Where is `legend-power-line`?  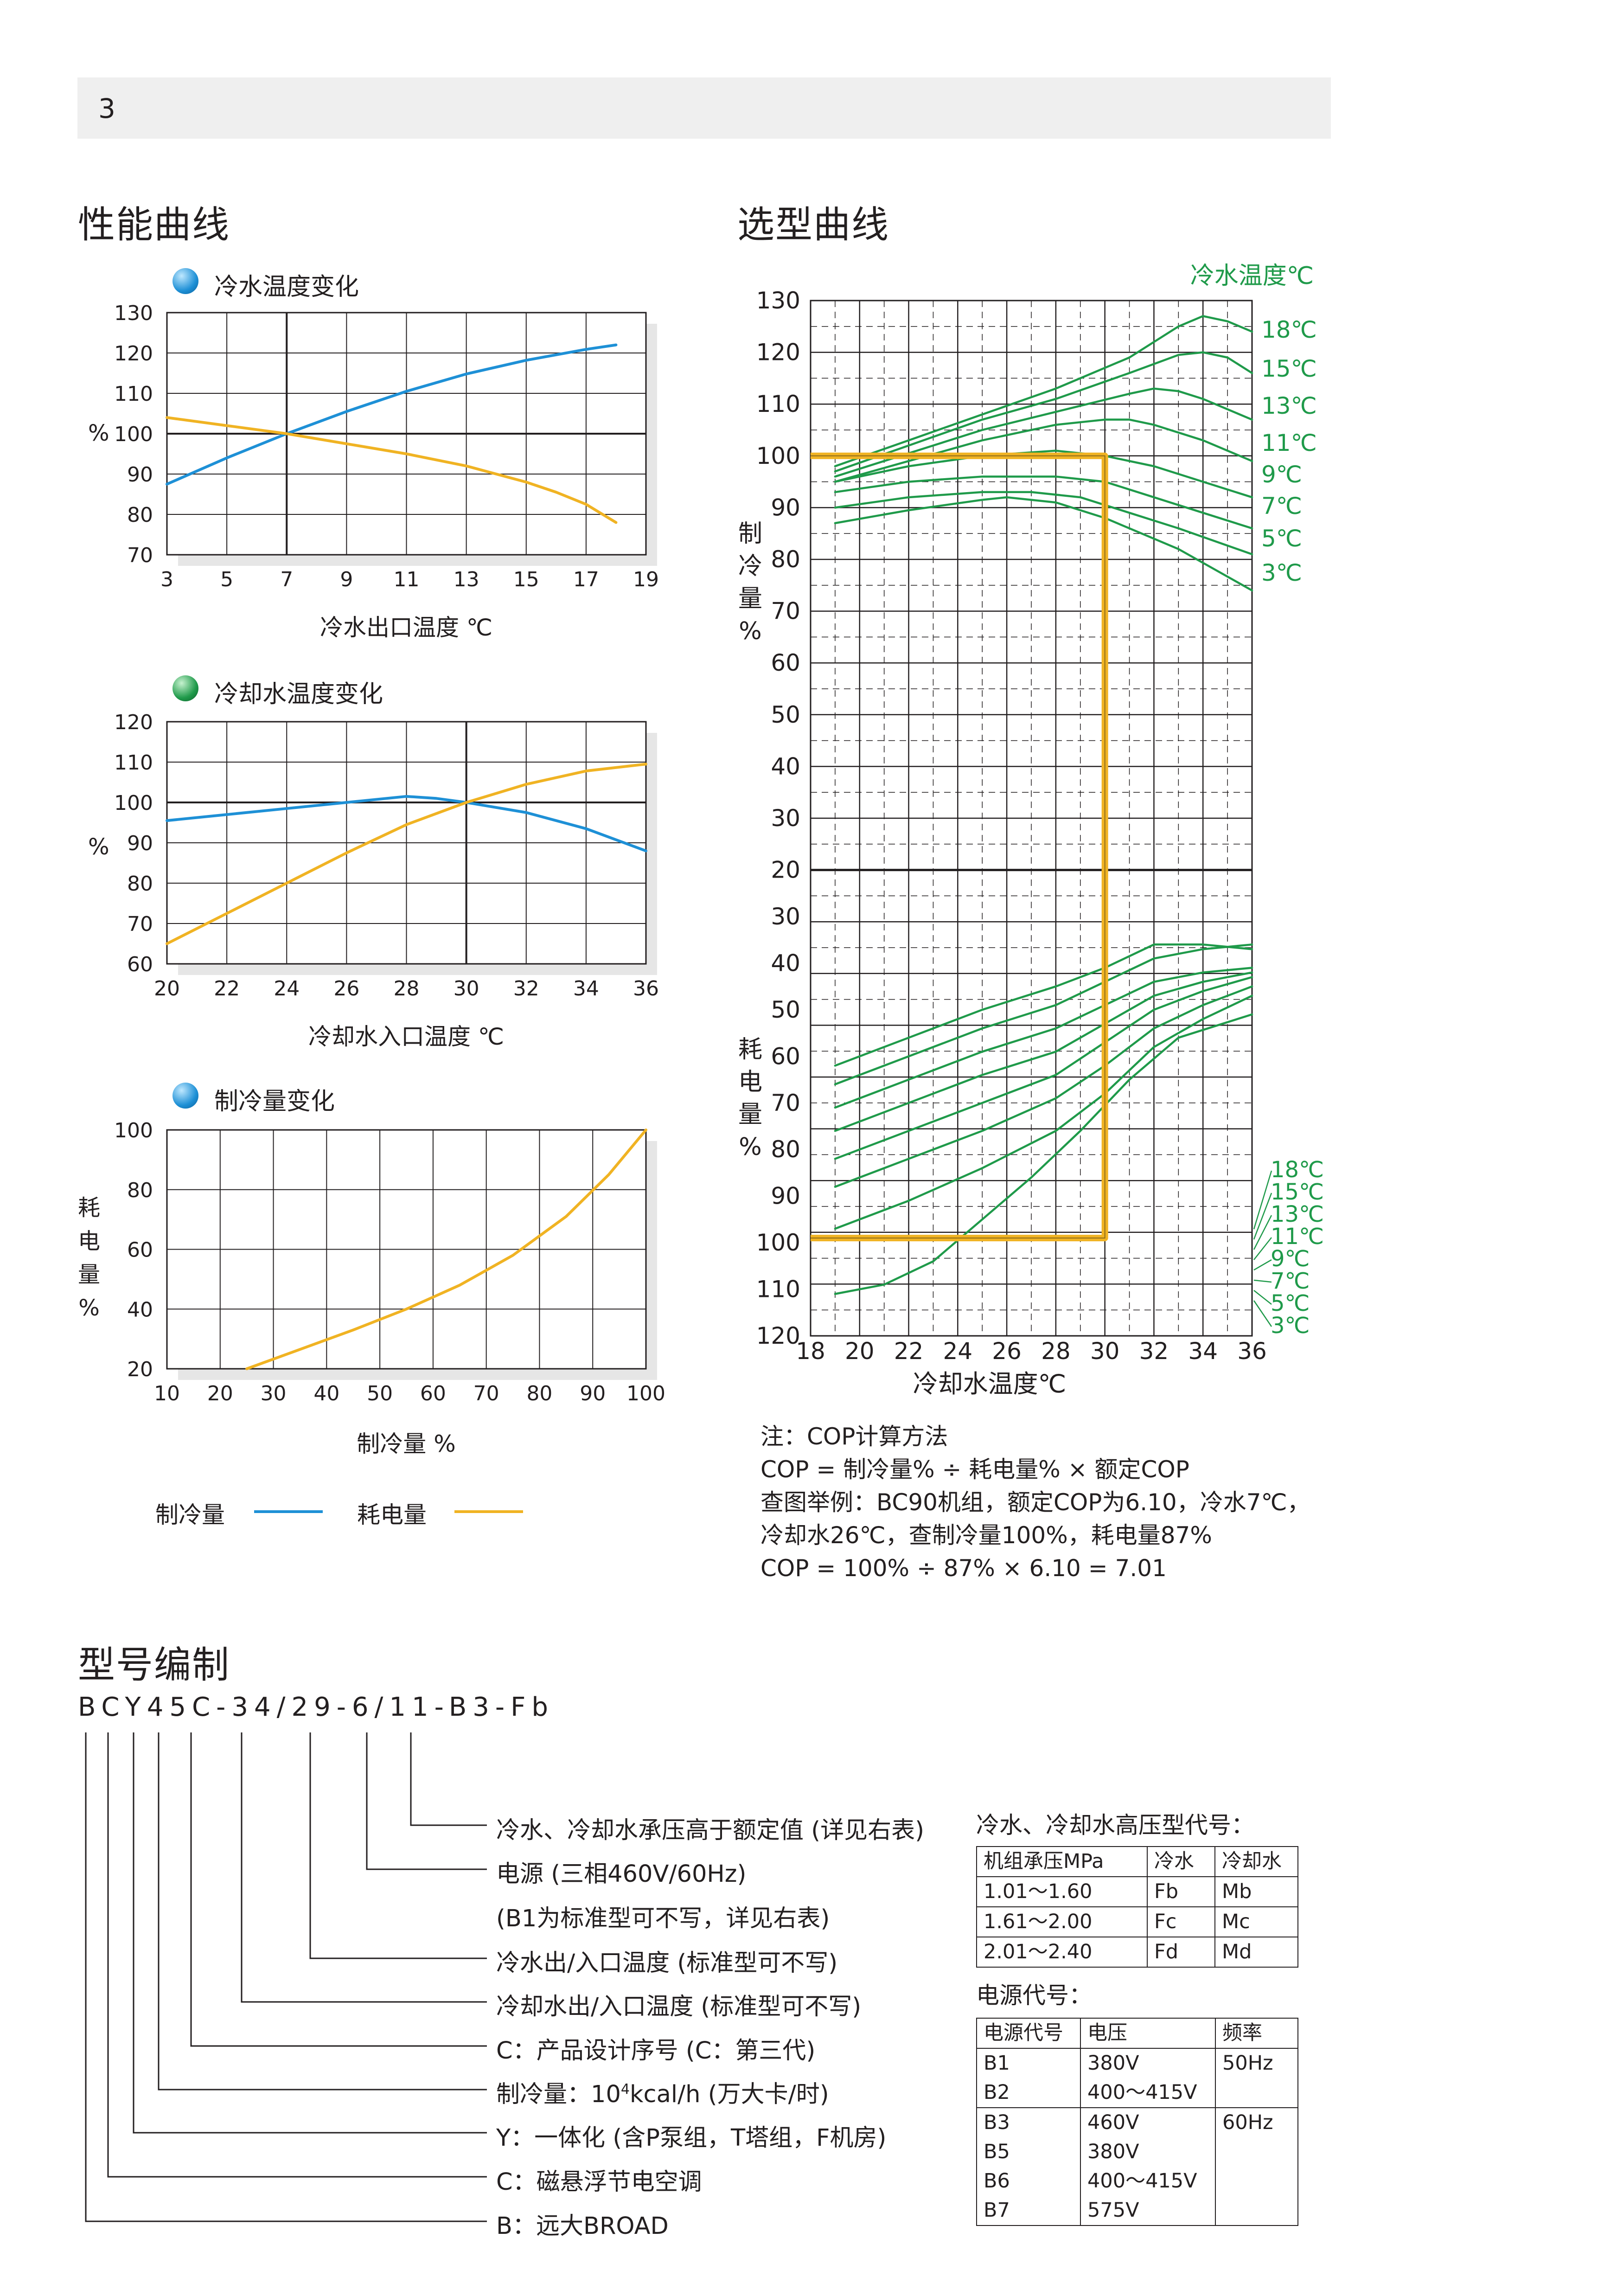
legend-power-line is located at coordinates (488, 1511).